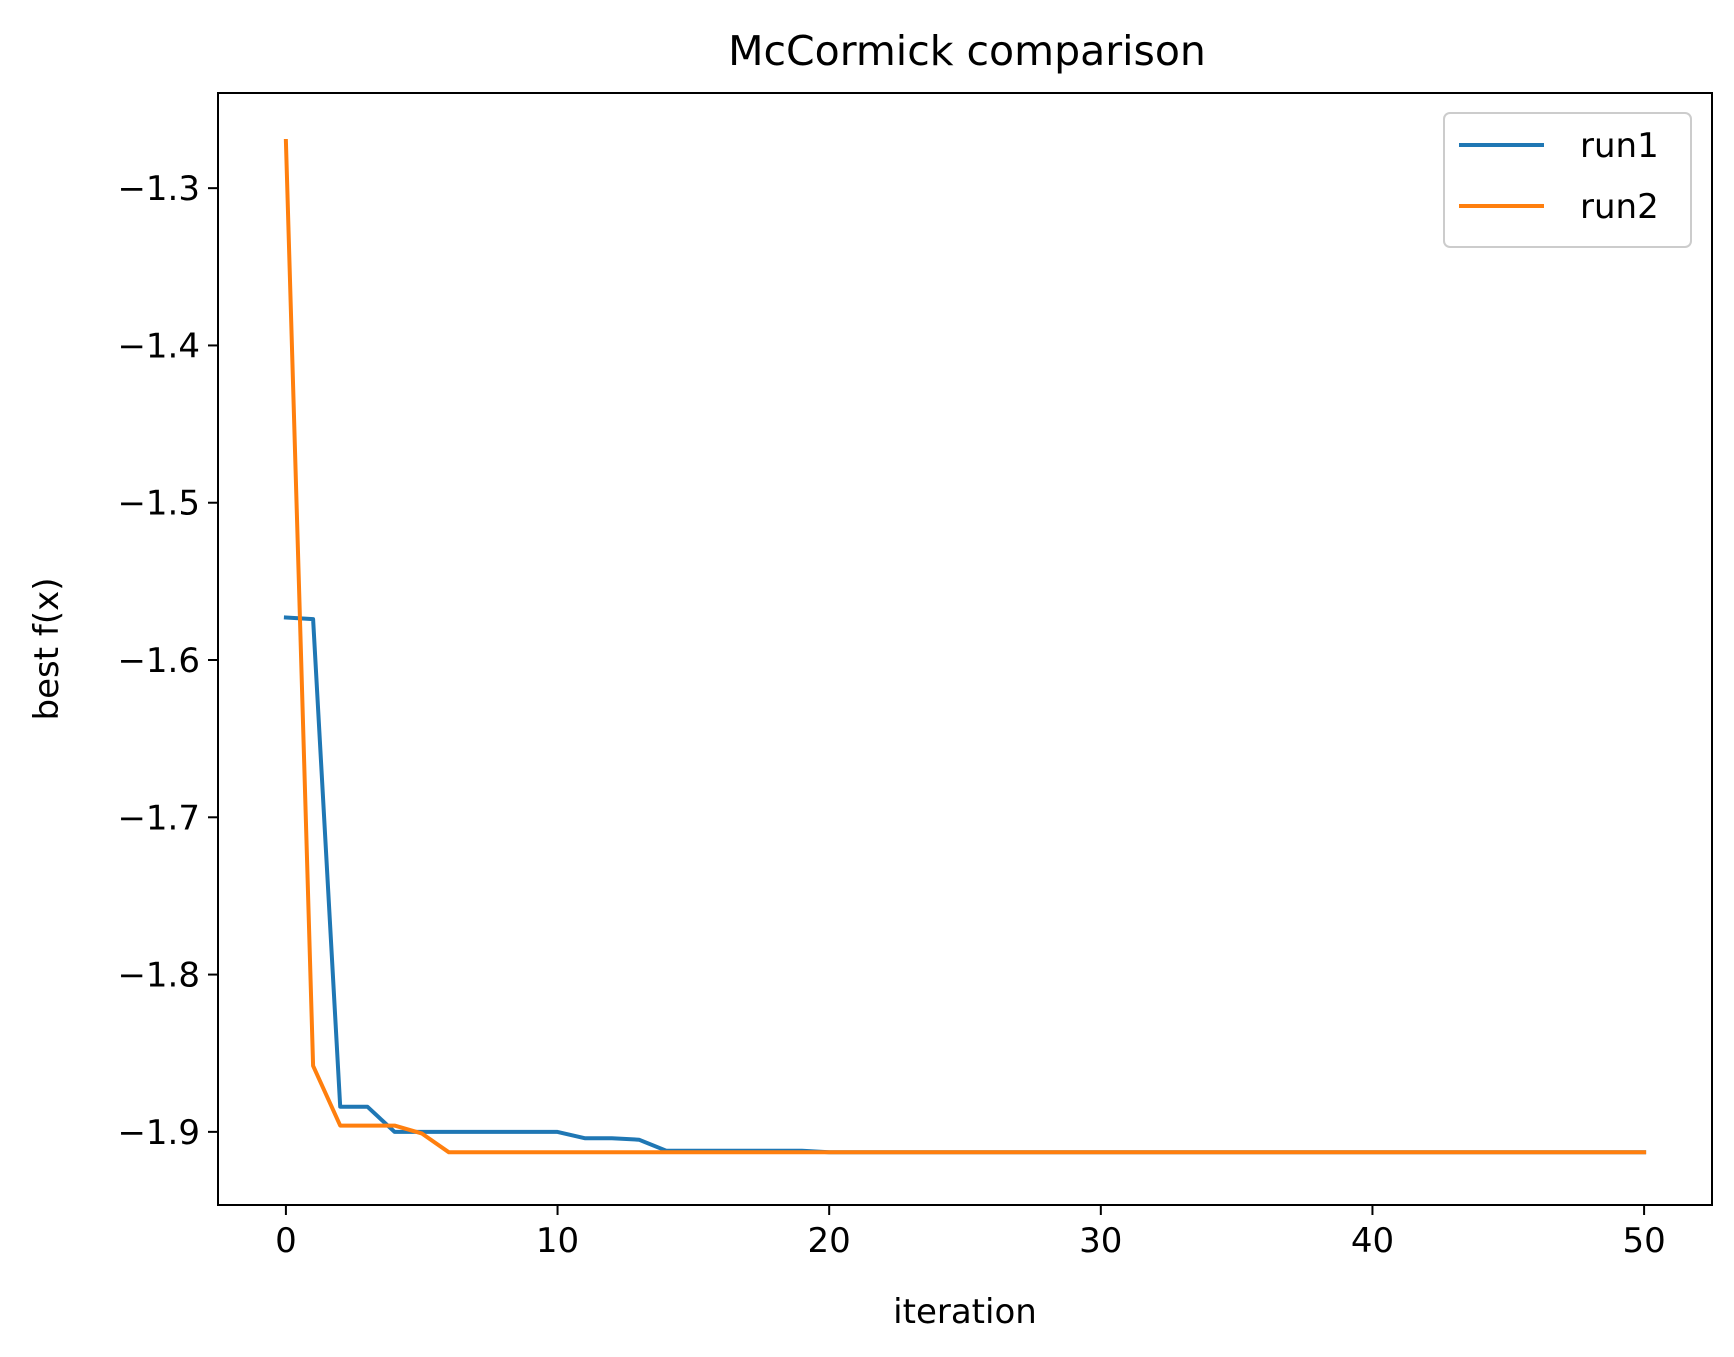 This screenshot has height=1357, width=1734. Describe the element at coordinates (47, 649) in the screenshot. I see `y-axis-label: best f(x)` at that location.